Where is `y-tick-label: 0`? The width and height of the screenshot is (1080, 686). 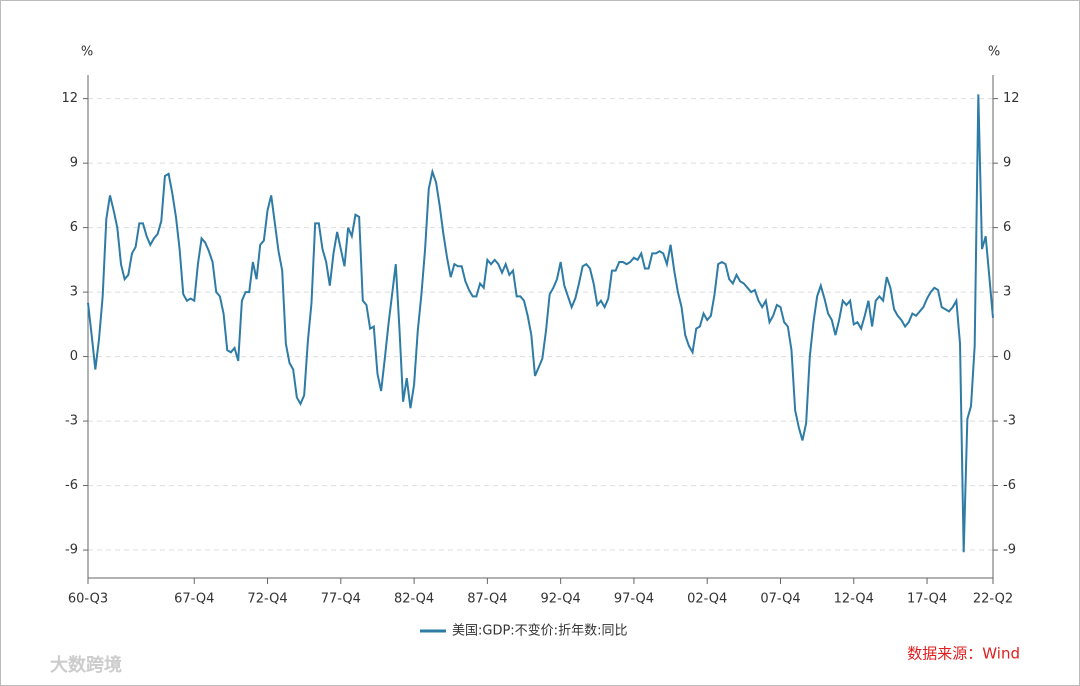
y-tick-label: 0 is located at coordinates (74, 356).